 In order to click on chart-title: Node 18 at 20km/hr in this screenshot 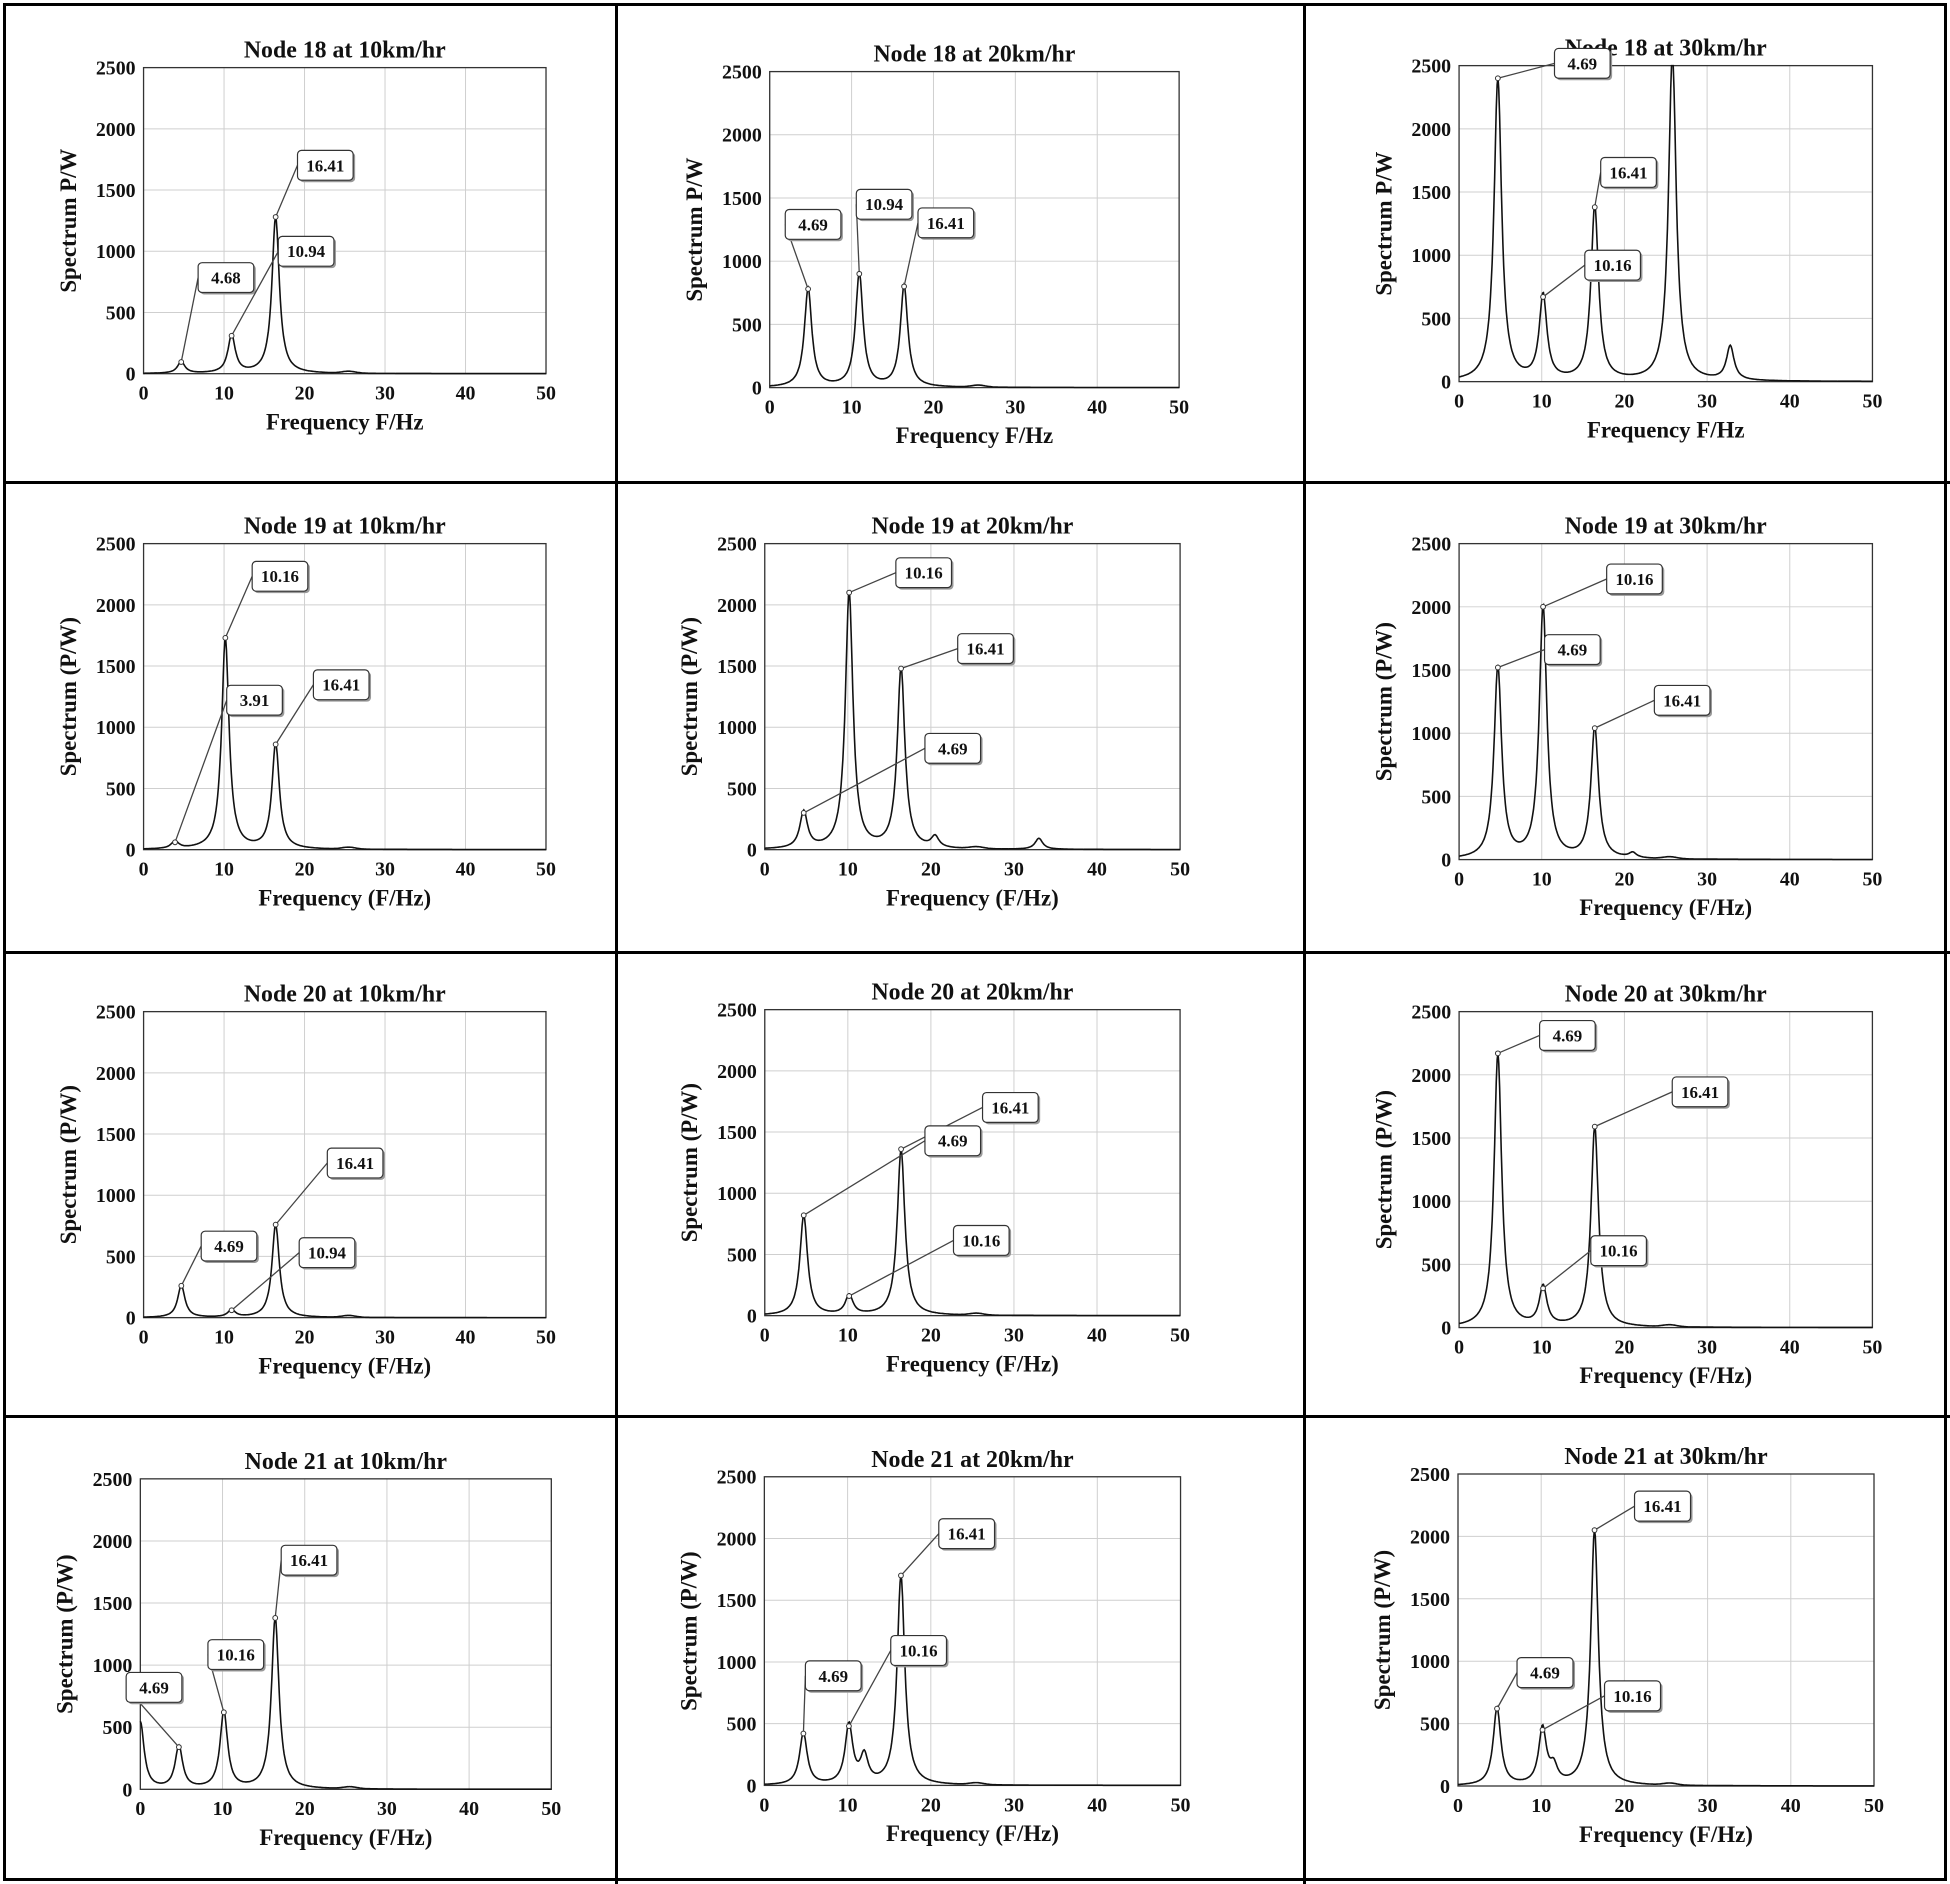, I will do `click(974, 55)`.